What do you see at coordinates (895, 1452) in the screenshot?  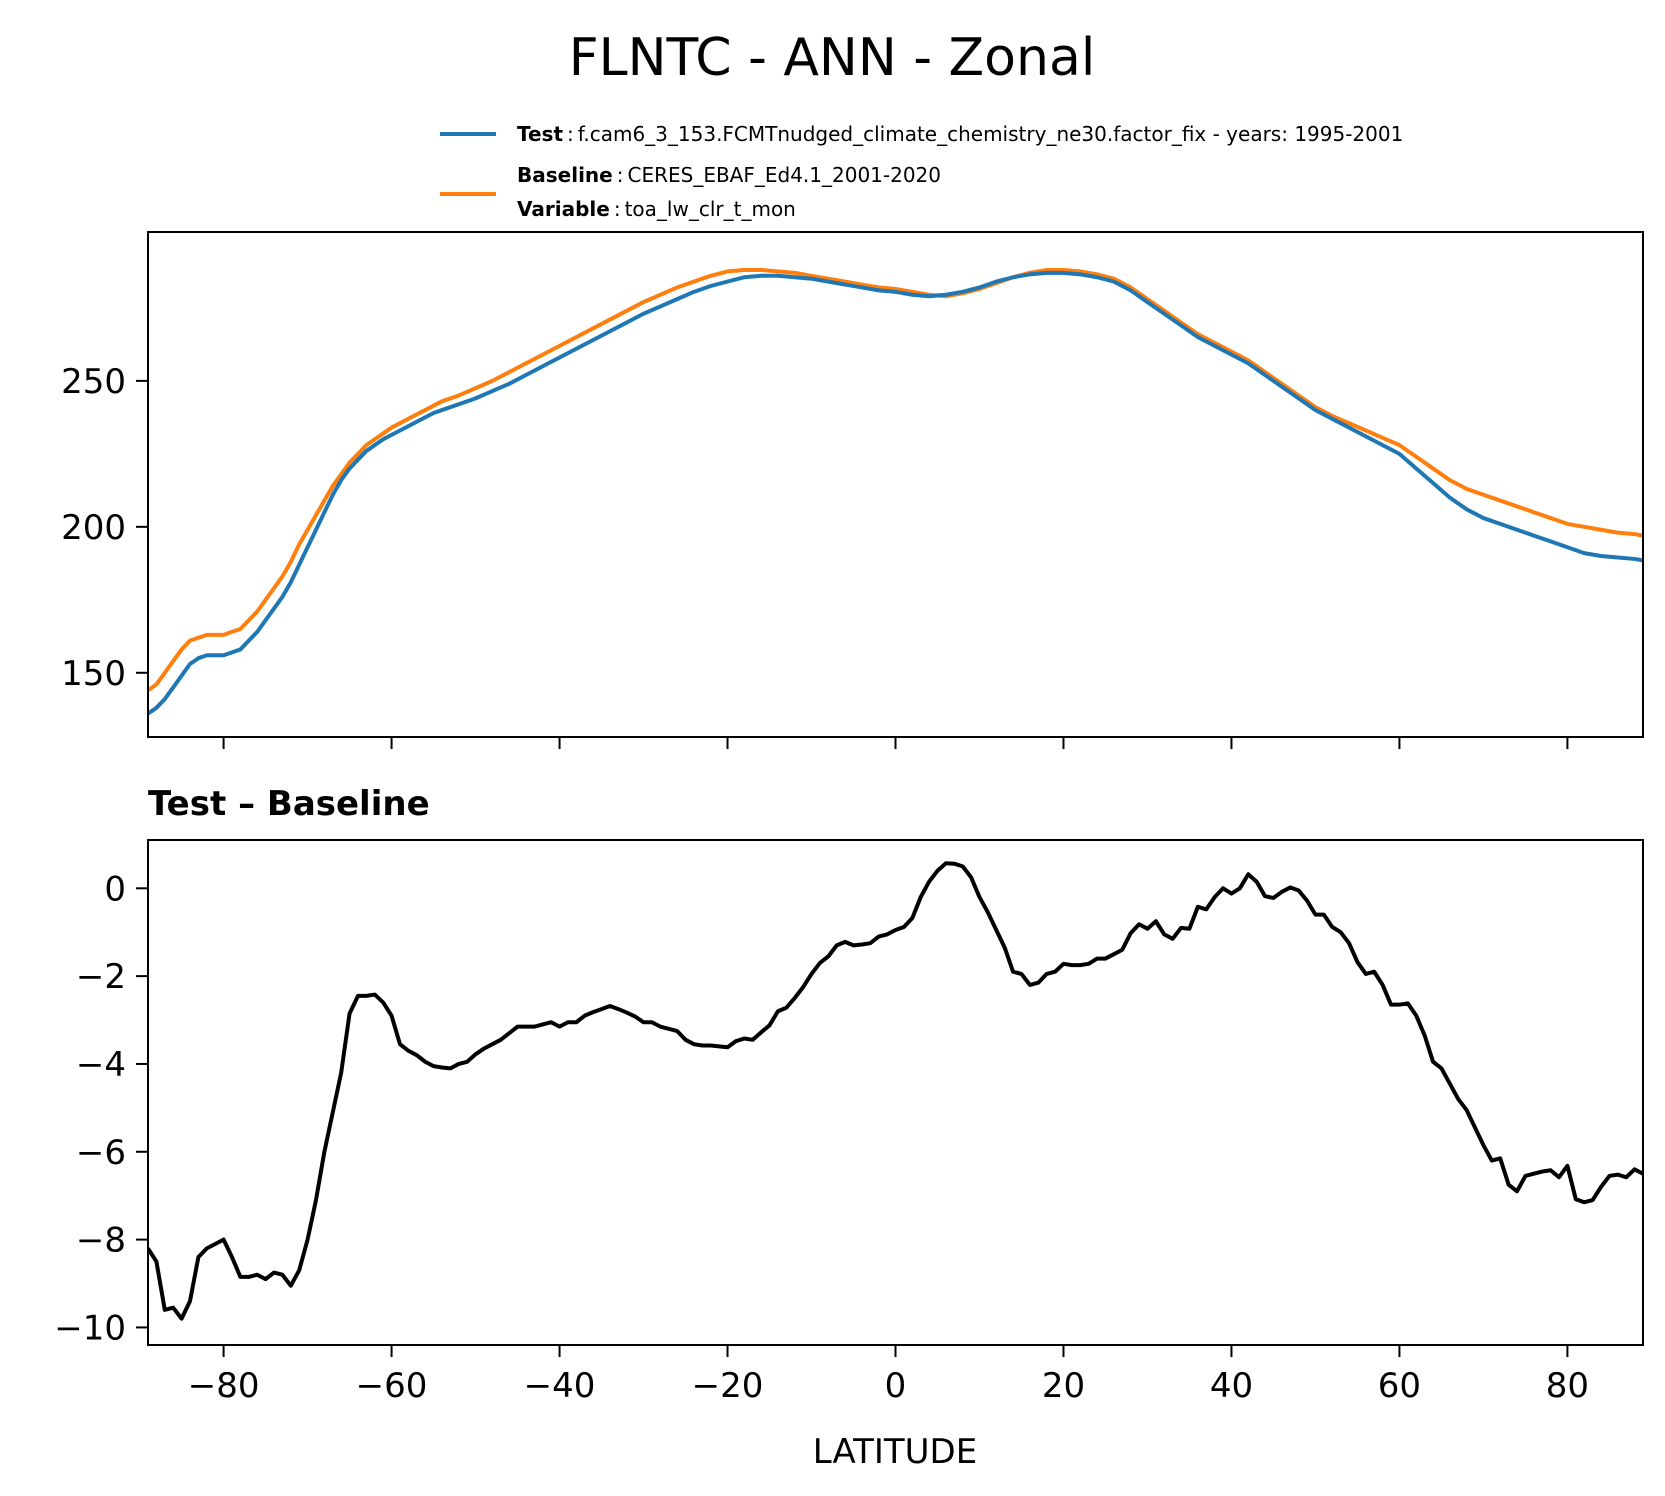 I see `x-axis-label: LATITUDE` at bounding box center [895, 1452].